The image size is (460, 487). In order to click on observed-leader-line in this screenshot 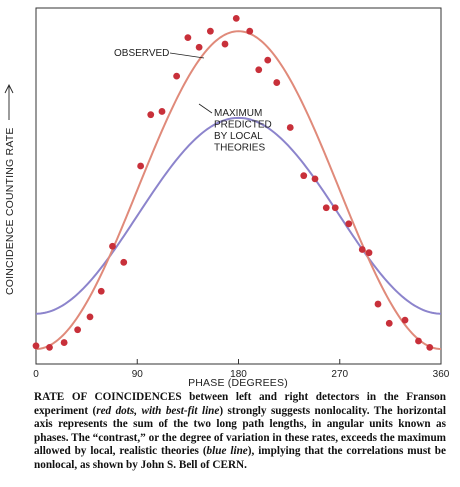, I will do `click(187, 55)`.